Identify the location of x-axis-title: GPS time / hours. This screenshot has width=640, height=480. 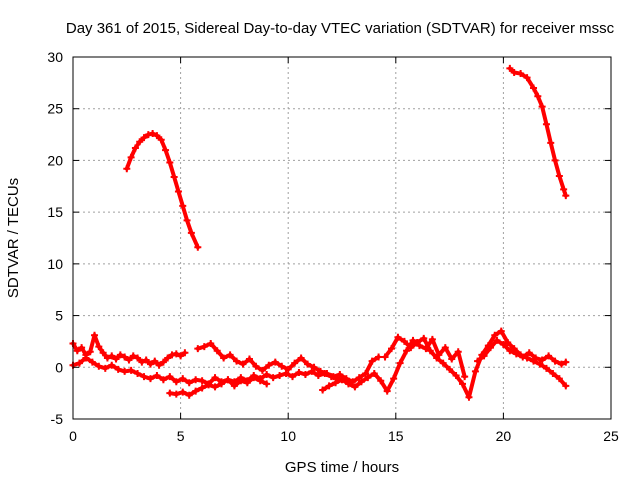
(342, 467).